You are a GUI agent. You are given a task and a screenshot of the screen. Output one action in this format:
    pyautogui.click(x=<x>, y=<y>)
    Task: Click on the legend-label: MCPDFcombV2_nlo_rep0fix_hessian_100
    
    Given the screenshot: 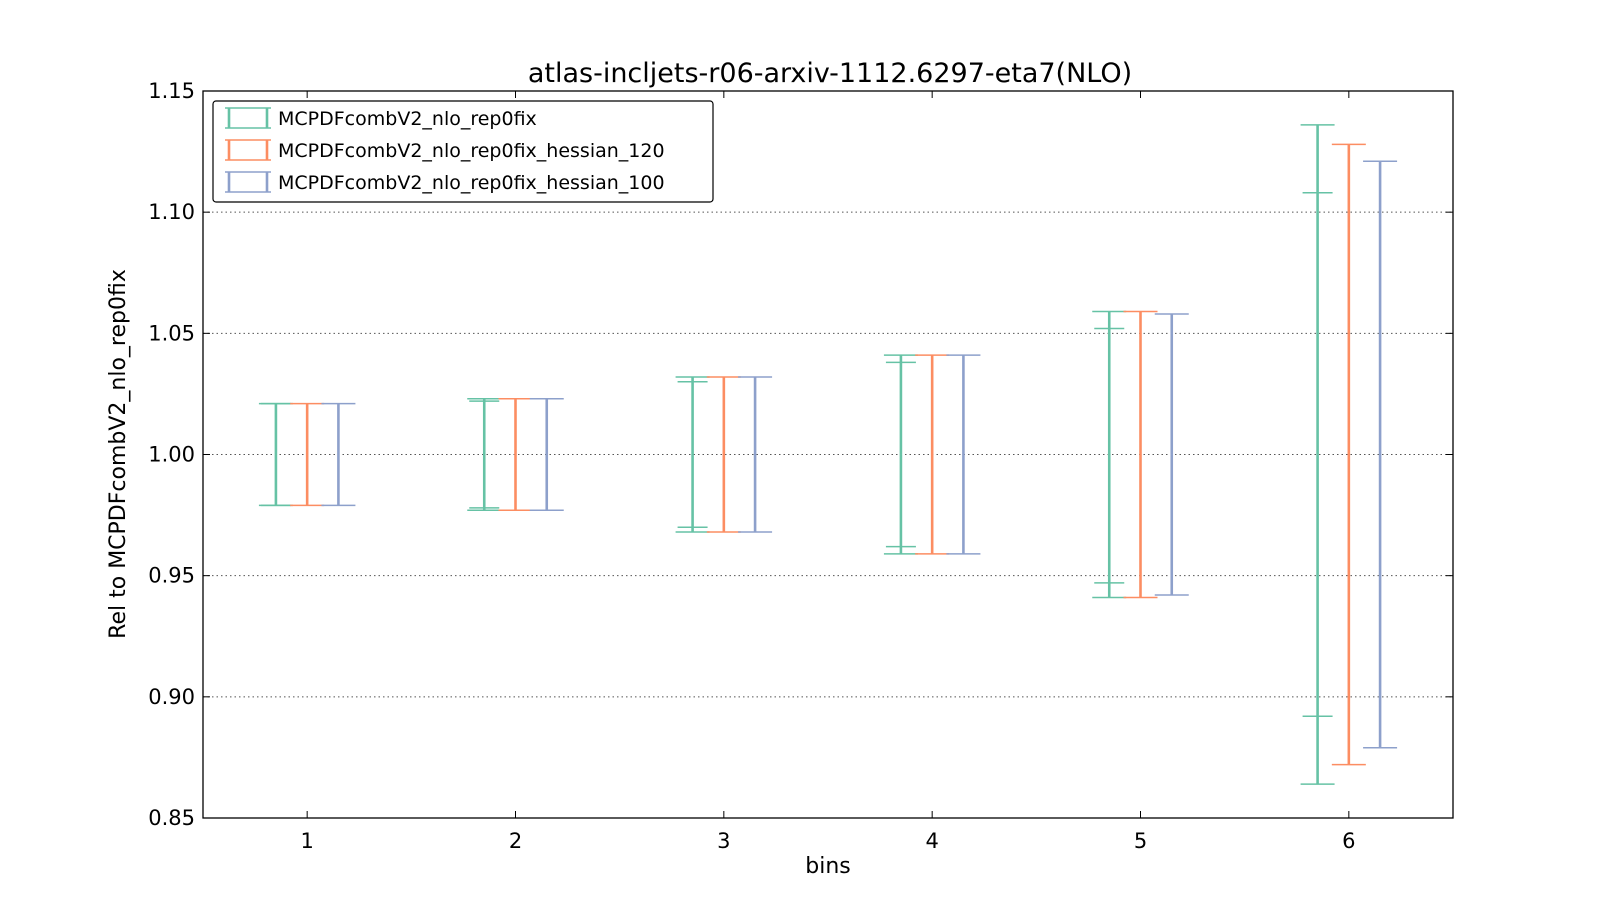 What is the action you would take?
    pyautogui.click(x=471, y=183)
    